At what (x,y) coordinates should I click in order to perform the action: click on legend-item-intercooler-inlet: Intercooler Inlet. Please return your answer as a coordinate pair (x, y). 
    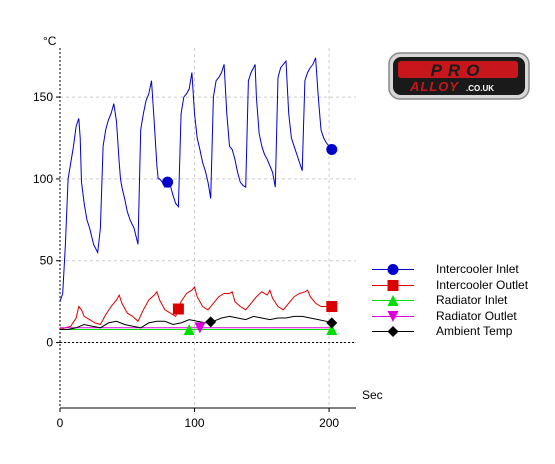
    Looking at the image, I should click on (460, 270).